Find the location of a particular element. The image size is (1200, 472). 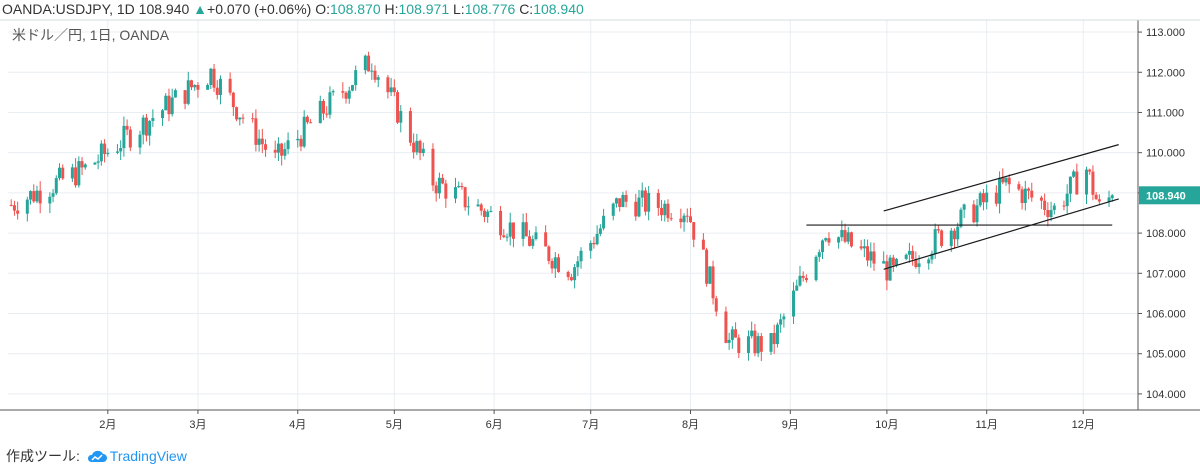

chart-subtitle: 米ドル／円, 1日, OANDA is located at coordinates (91, 35).